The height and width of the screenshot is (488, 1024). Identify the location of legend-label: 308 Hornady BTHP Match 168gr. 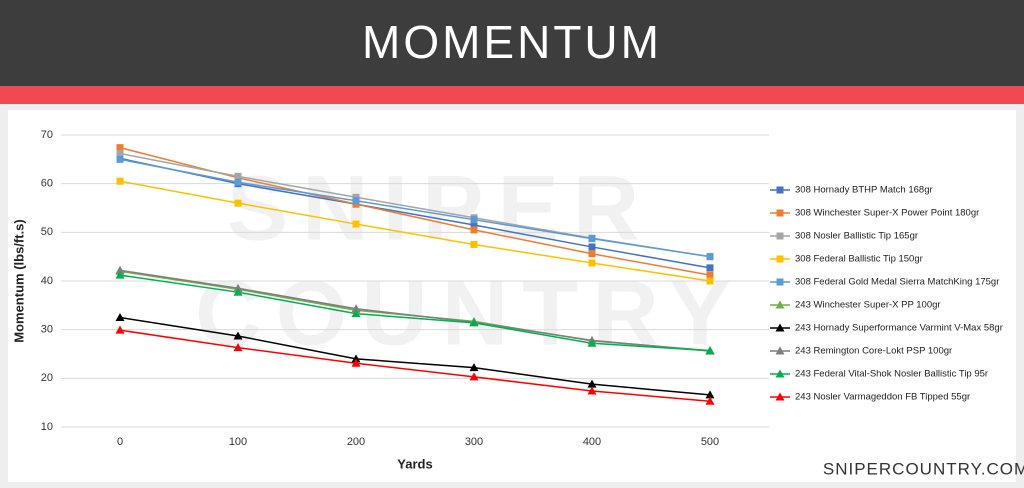
(864, 190).